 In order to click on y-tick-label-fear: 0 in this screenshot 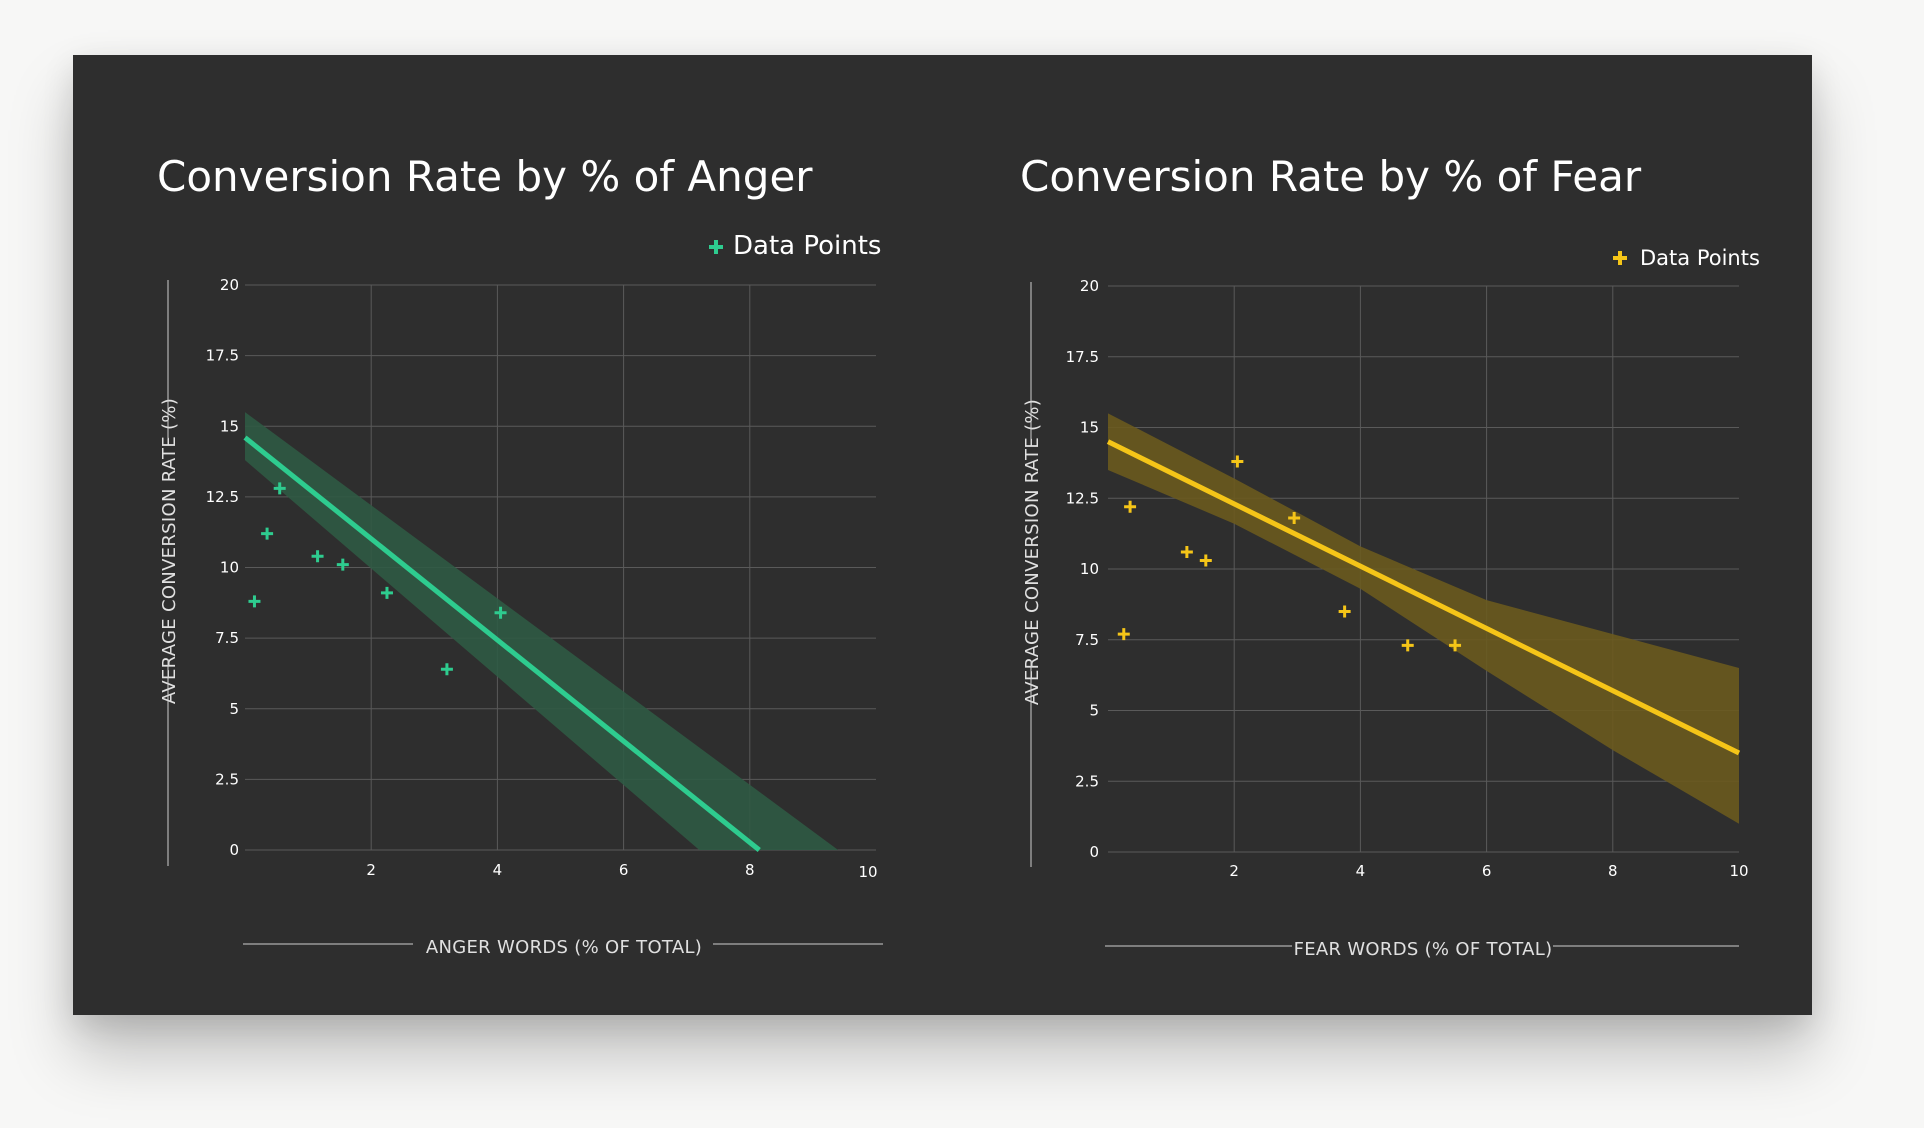, I will do `click(1094, 852)`.